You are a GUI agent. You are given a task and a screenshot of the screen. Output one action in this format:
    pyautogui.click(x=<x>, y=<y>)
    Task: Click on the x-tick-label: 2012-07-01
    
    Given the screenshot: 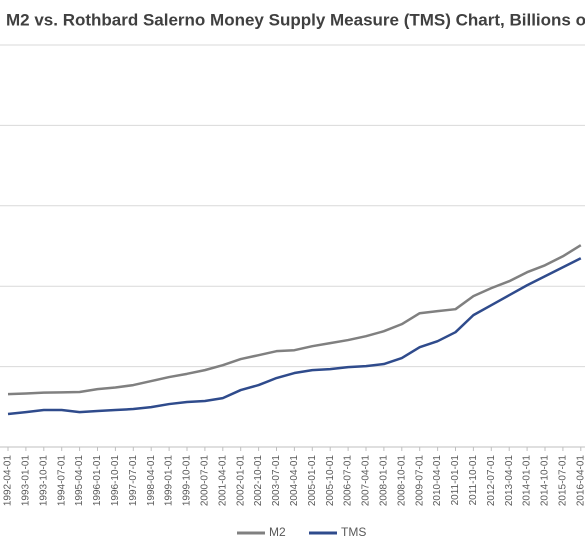 What is the action you would take?
    pyautogui.click(x=491, y=481)
    